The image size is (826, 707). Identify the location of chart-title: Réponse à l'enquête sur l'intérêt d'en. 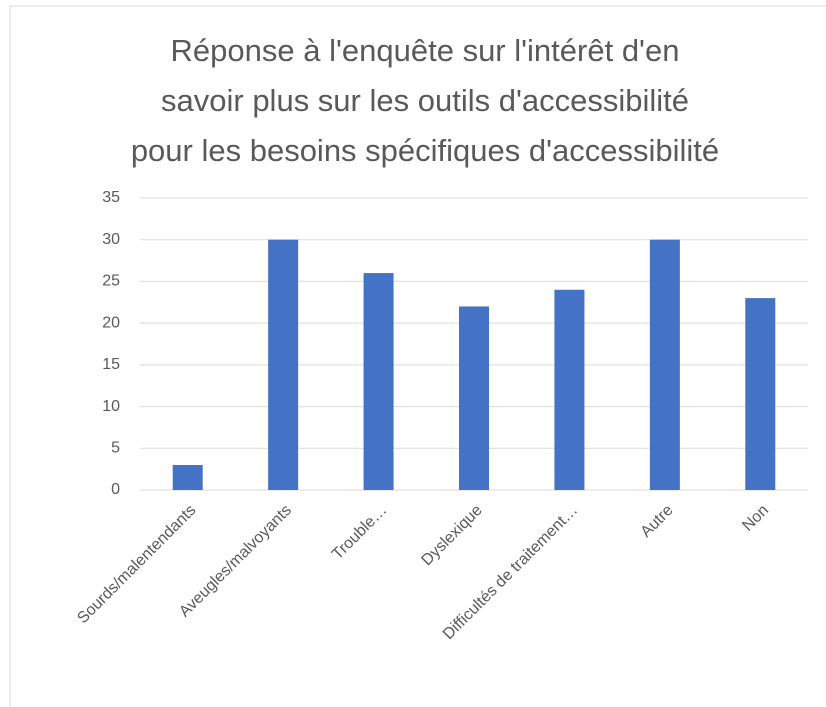
(425, 50).